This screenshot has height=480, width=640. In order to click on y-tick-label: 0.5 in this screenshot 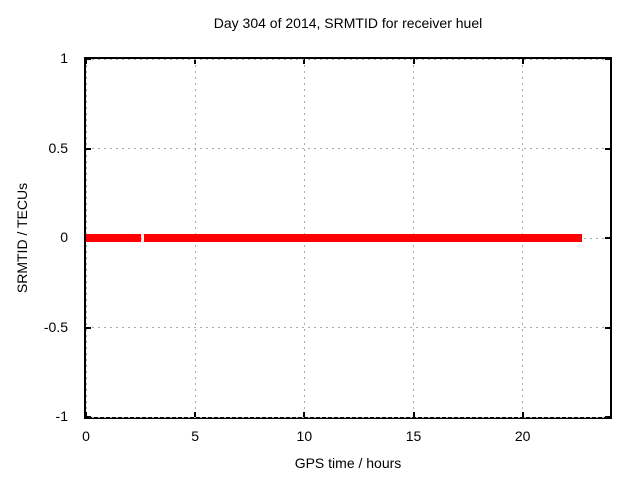, I will do `click(58, 147)`.